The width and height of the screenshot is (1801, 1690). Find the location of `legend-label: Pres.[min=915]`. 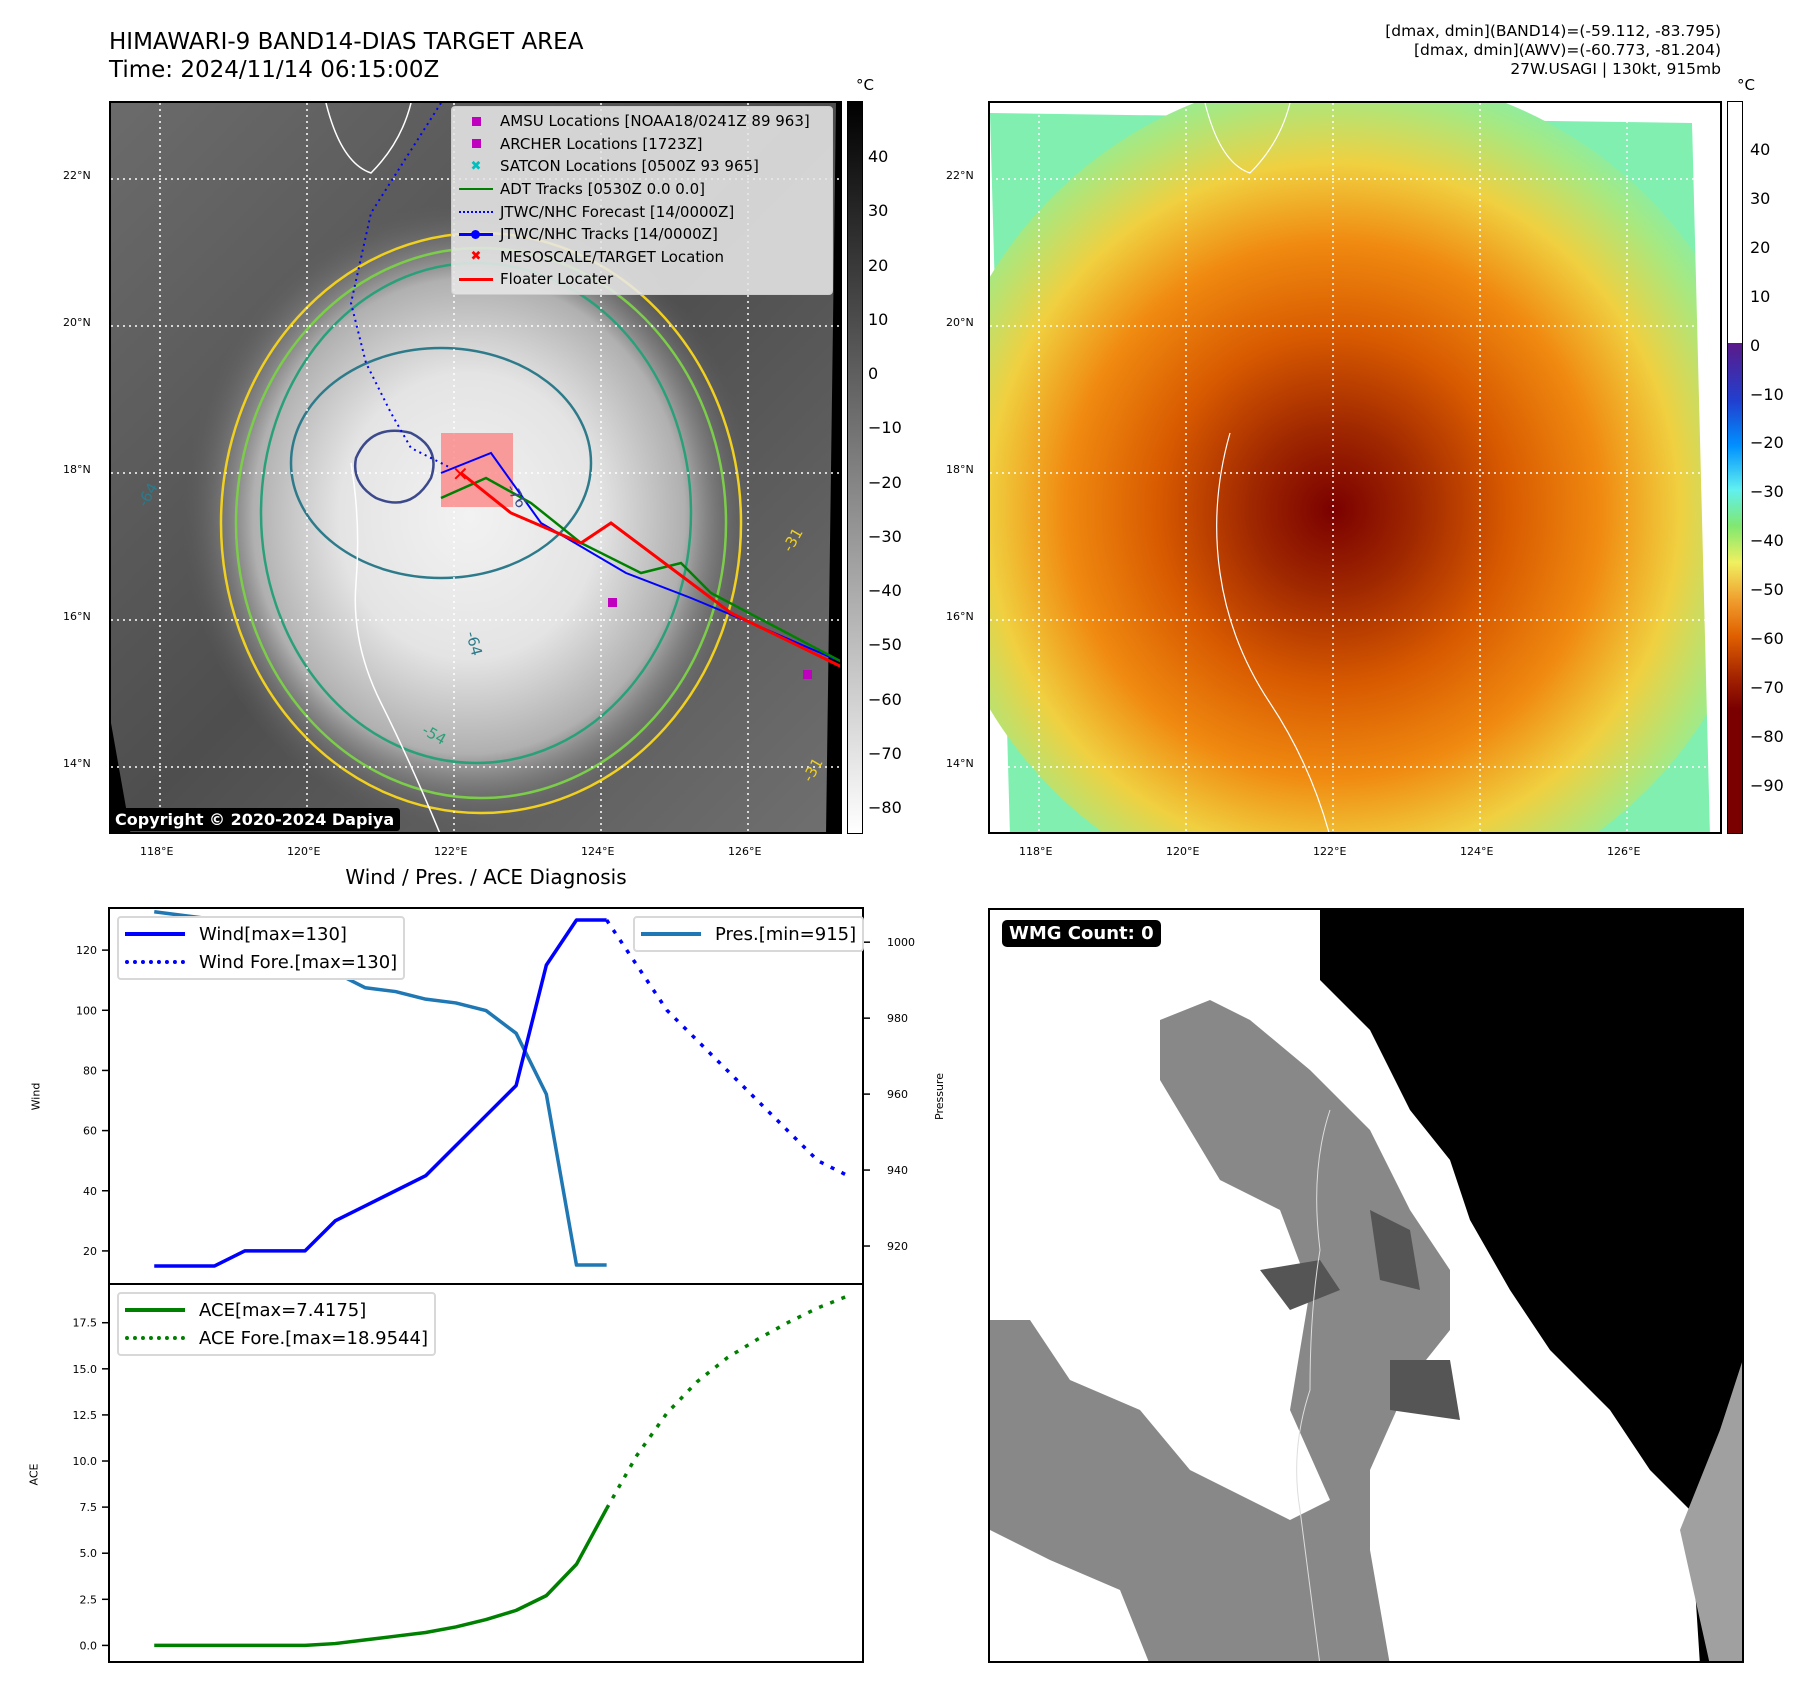

legend-label: Pres.[min=915] is located at coordinates (786, 934).